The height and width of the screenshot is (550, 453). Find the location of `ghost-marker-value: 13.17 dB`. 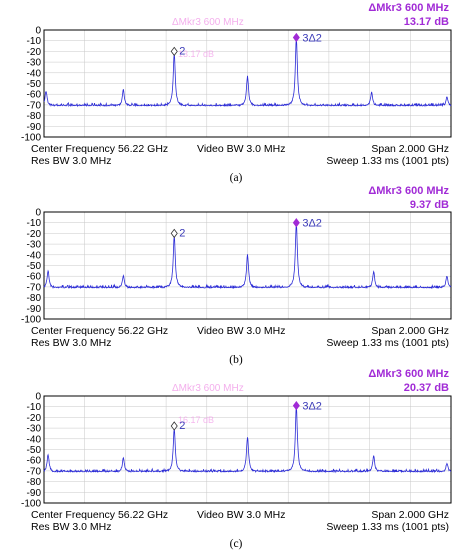

ghost-marker-value: 13.17 dB is located at coordinates (196, 54).